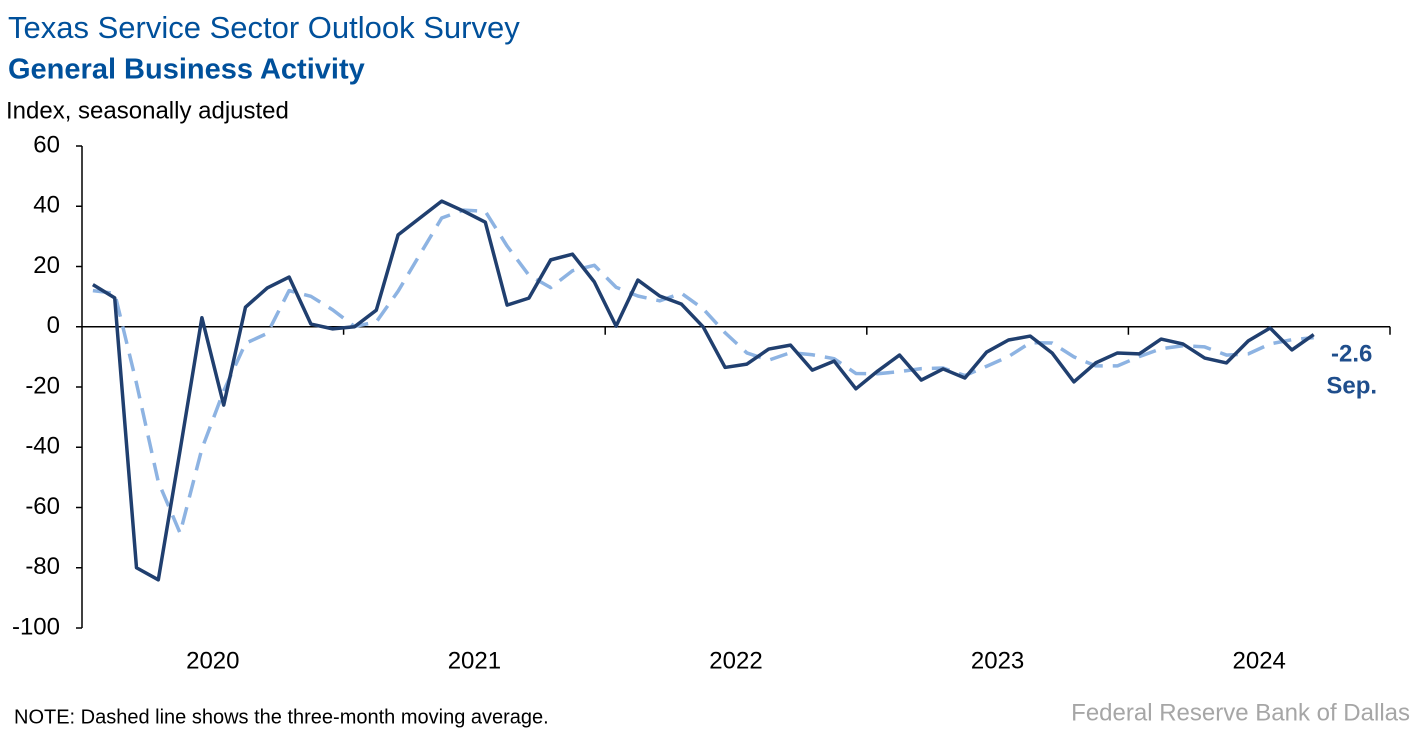 Image resolution: width=1422 pixels, height=738 pixels. What do you see at coordinates (1351, 353) in the screenshot?
I see `value-label: -2.6` at bounding box center [1351, 353].